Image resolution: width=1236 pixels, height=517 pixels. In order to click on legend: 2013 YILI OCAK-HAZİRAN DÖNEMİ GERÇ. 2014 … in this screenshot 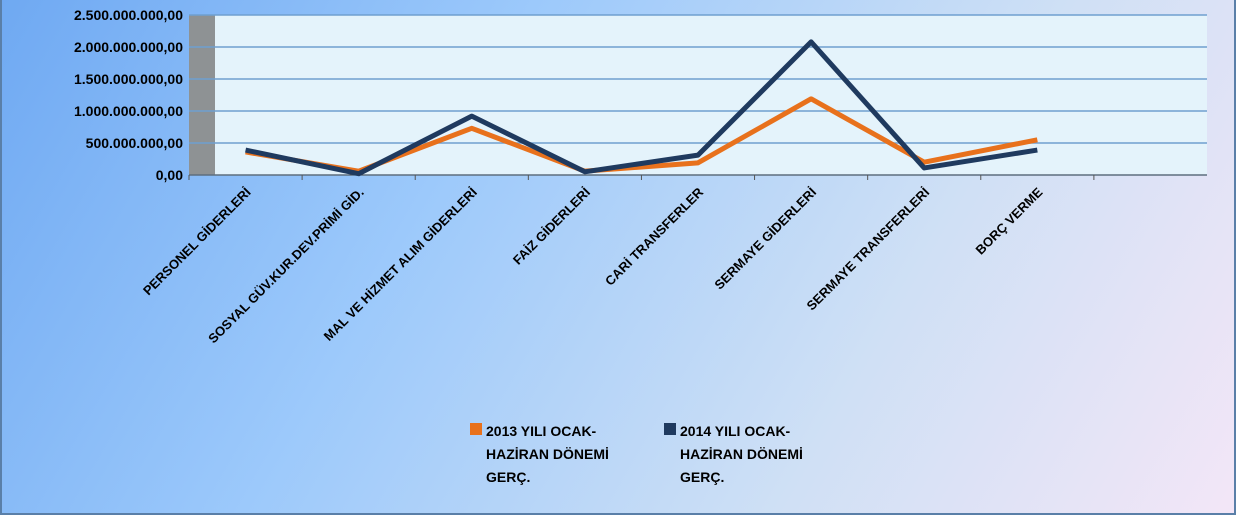, I will do `click(650, 454)`.